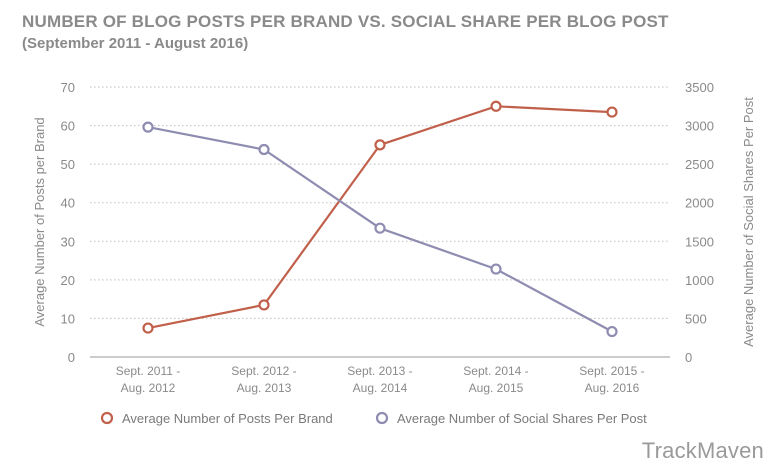  What do you see at coordinates (148, 371) in the screenshot?
I see `x-tick-label: Sept. 2011 -` at bounding box center [148, 371].